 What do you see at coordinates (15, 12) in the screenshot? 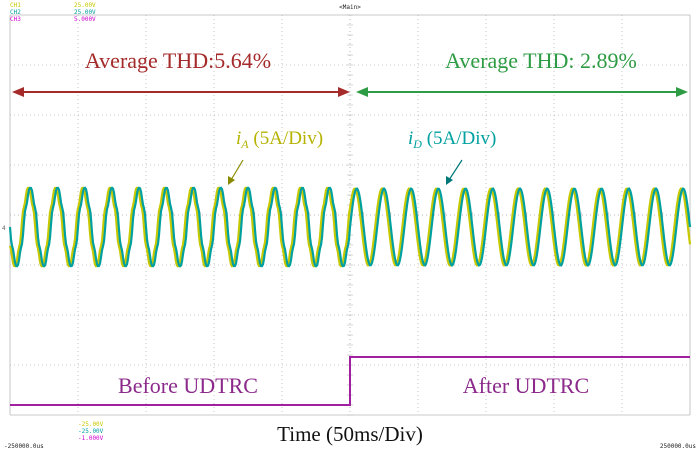
I see `channel-2-name: CH2` at bounding box center [15, 12].